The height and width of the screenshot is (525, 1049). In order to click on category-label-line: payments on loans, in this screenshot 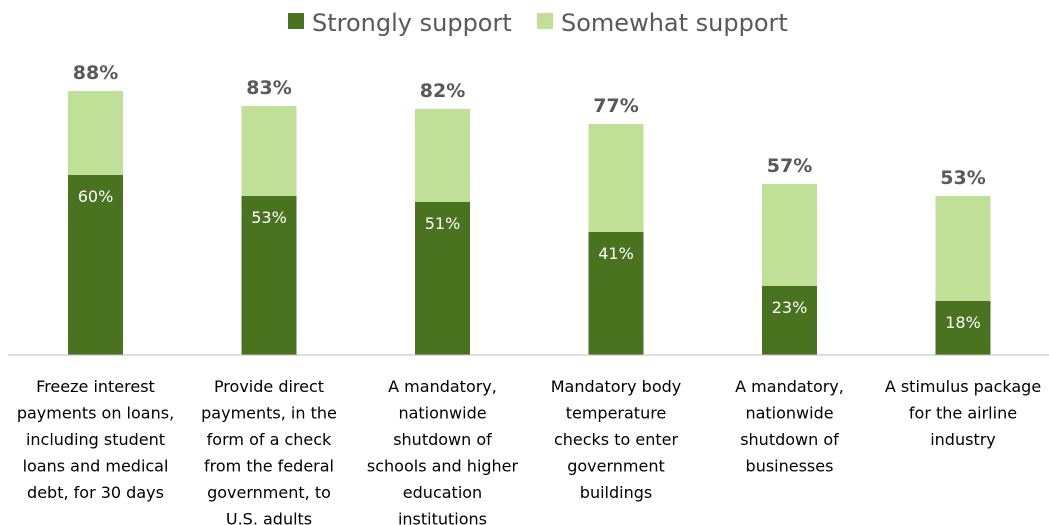, I will do `click(95, 413)`.